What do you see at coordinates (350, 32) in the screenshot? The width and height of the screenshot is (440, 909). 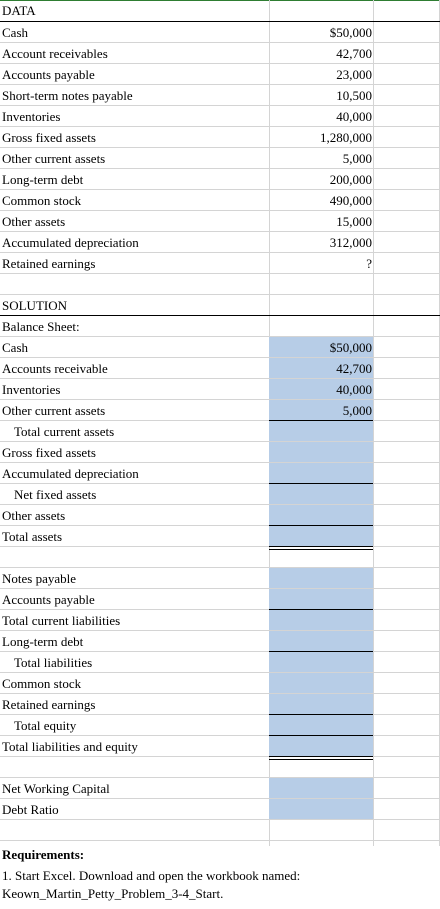 I see `data-value: $50,000` at bounding box center [350, 32].